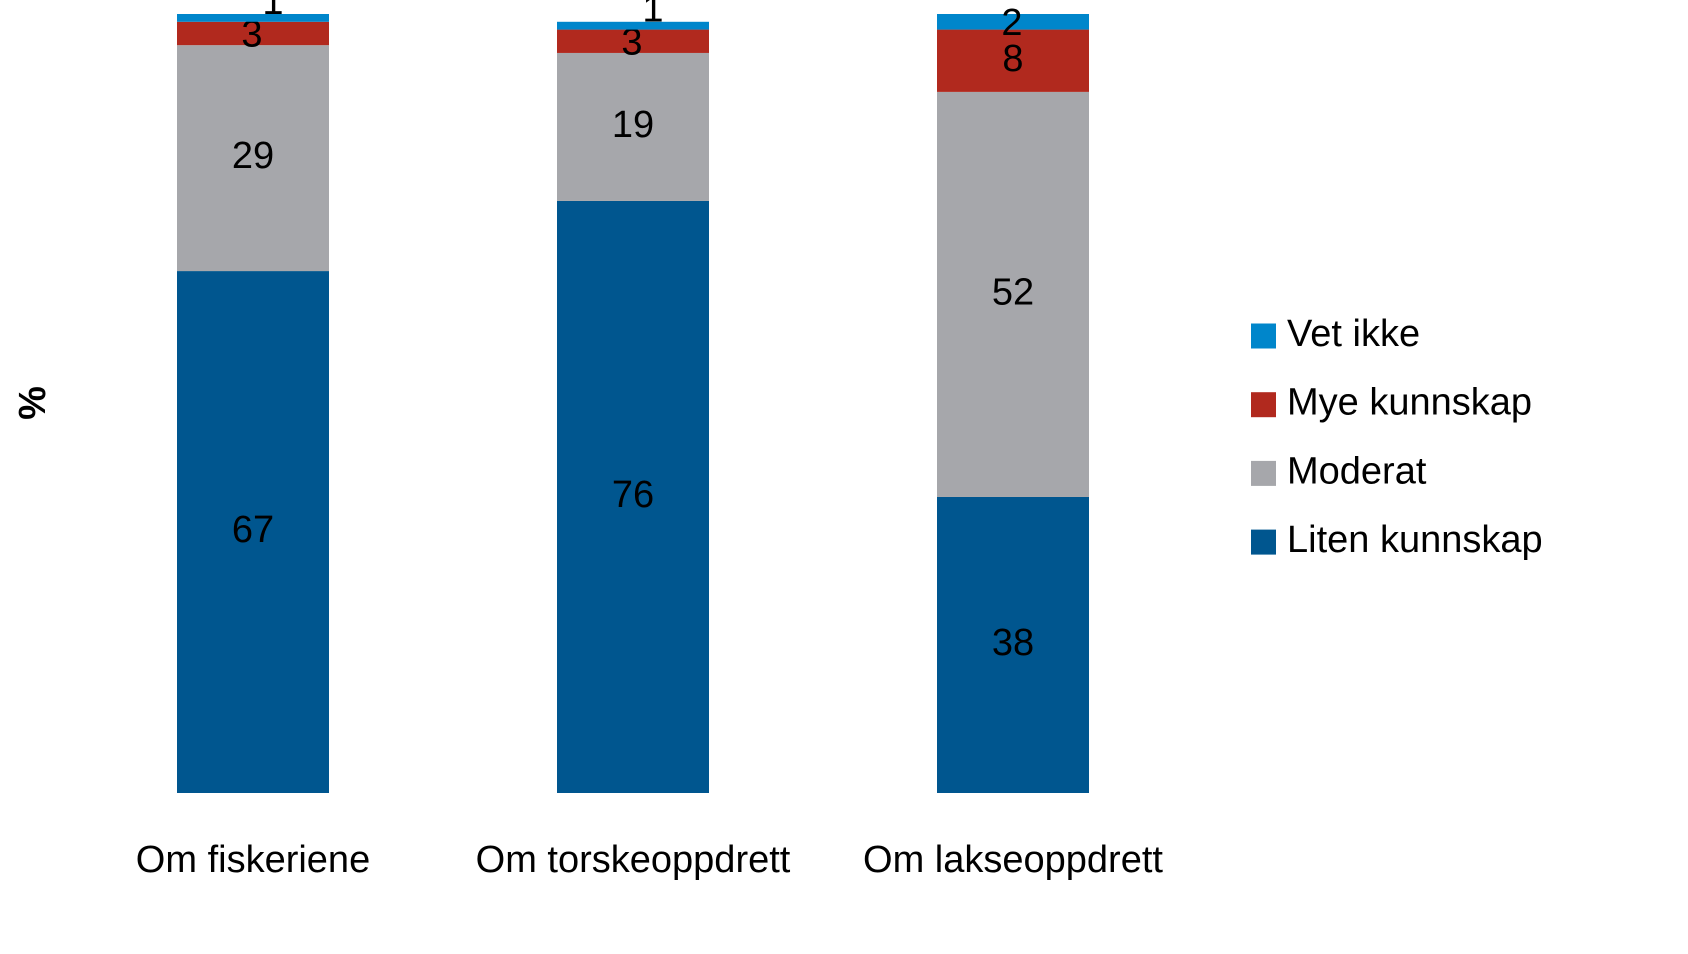  I want to click on legend-label: Liten kunnskap, so click(1415, 540).